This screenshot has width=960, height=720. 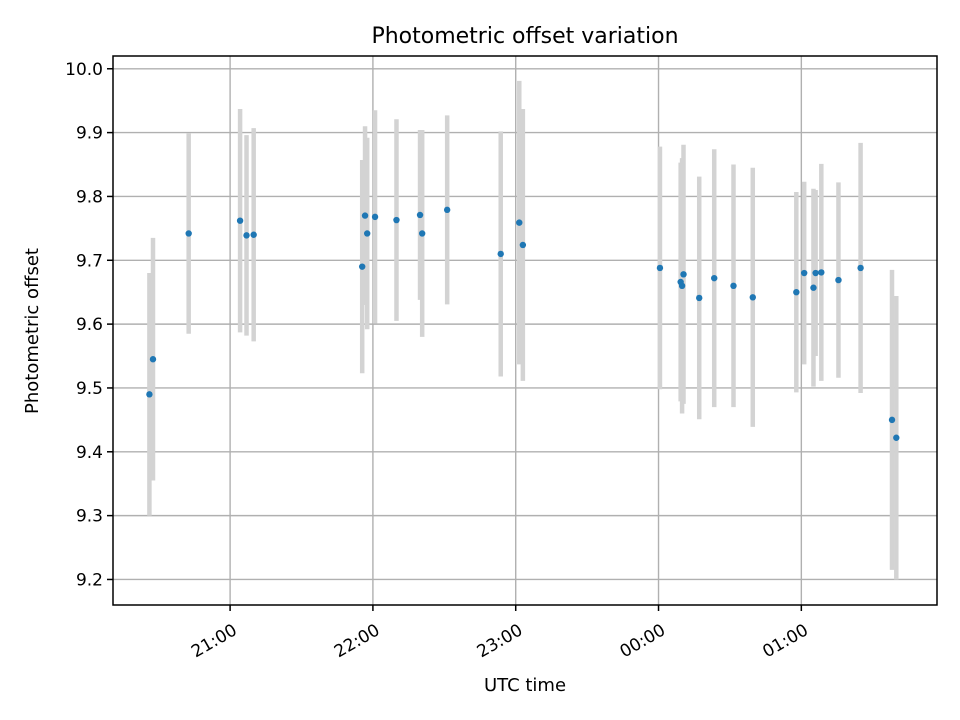 I want to click on x-axis-ticks: 21:00 22:00 23:00 00:00 01:00, so click(x=500, y=633).